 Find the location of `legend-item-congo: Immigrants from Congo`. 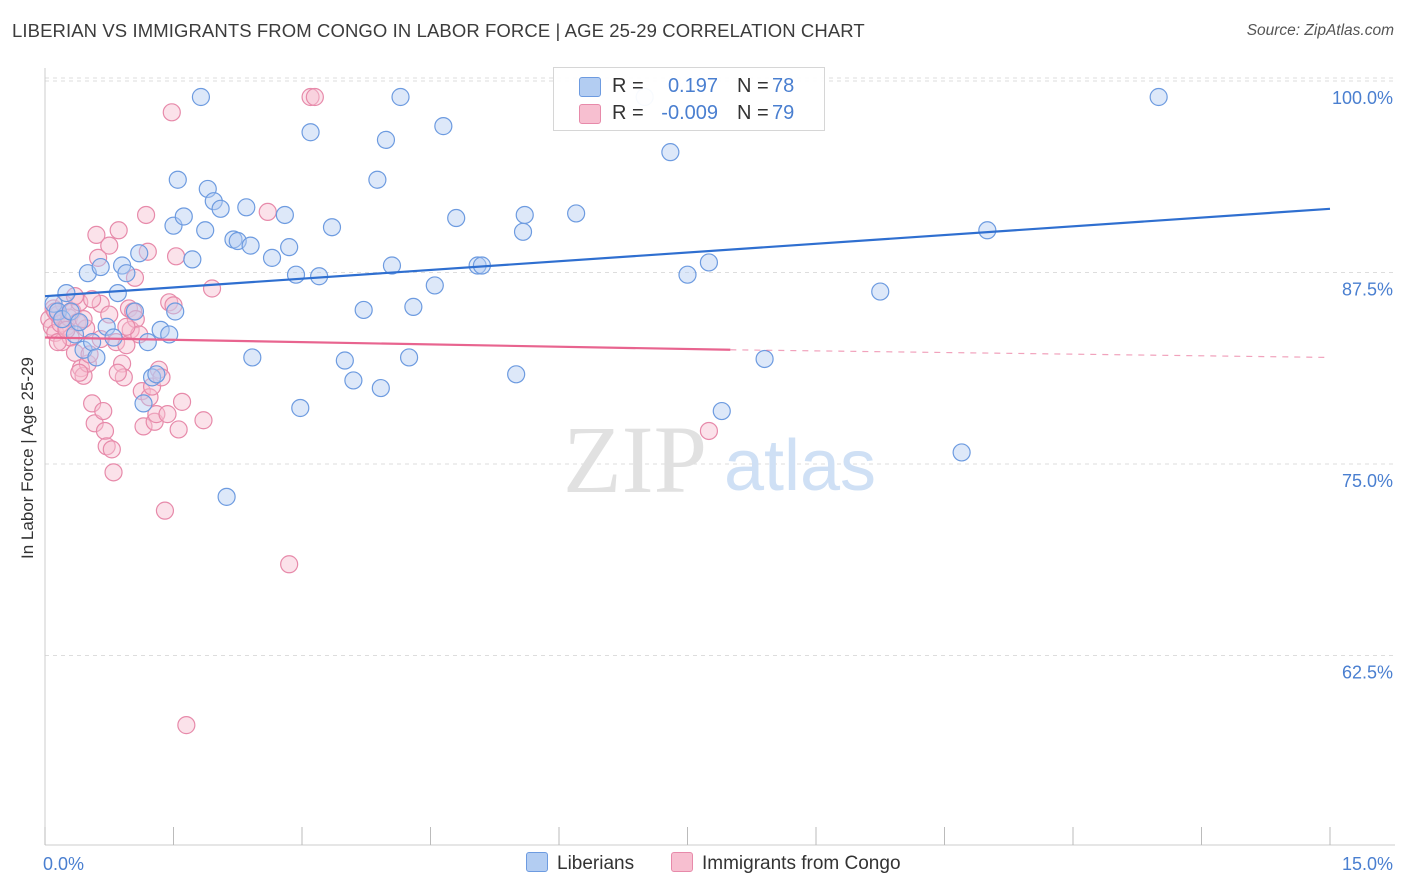

legend-item-congo: Immigrants from Congo is located at coordinates (786, 863).